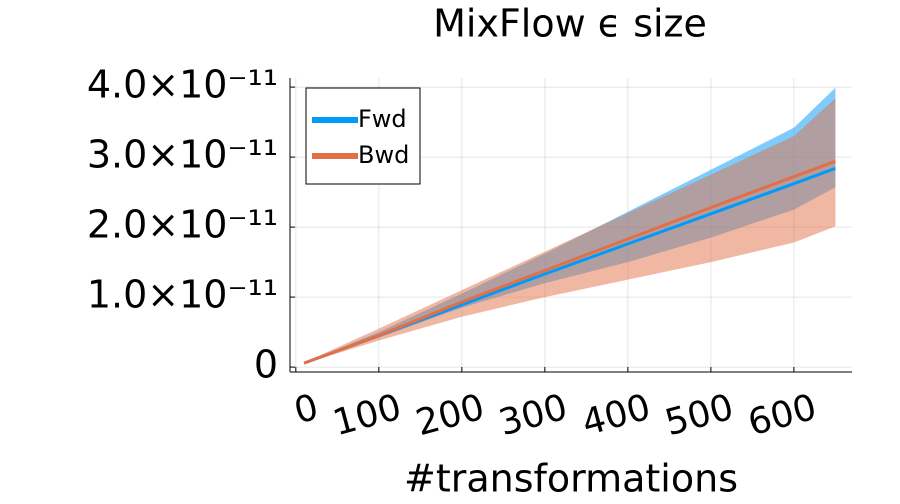  I want to click on x-tick-label: 400, so click(616, 415).